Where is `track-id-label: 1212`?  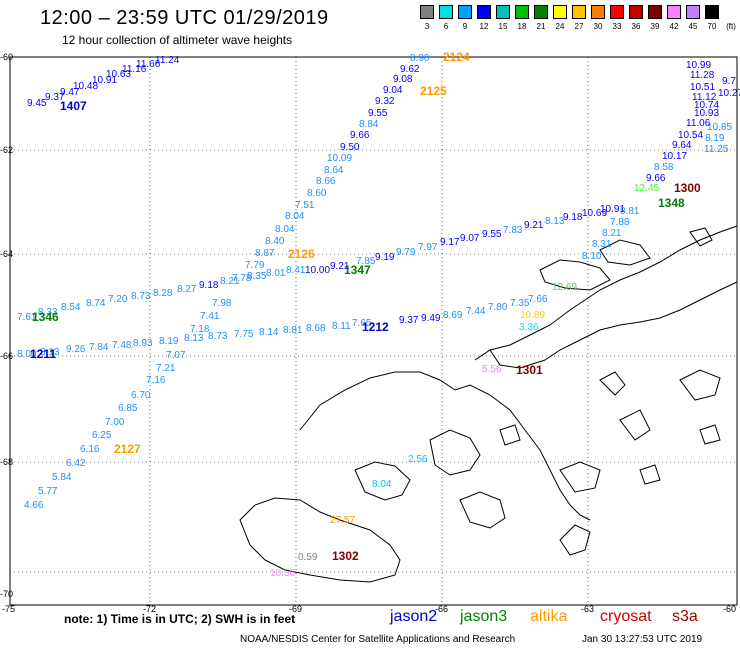 track-id-label: 1212 is located at coordinates (375, 327).